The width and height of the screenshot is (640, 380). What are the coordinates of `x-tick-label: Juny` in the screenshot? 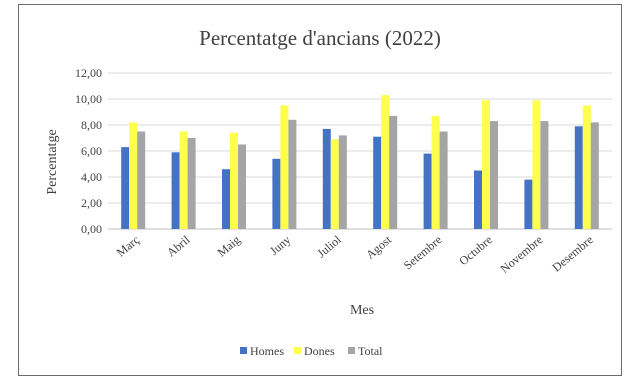 It's located at (280, 245).